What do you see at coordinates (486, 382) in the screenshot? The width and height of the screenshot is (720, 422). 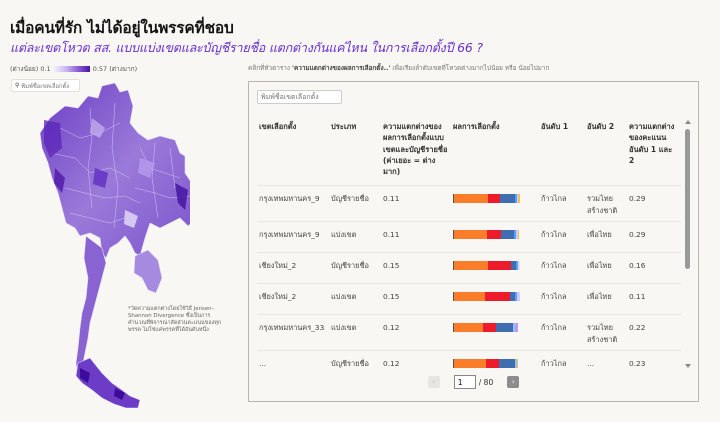 I see `page-total: / 80` at bounding box center [486, 382].